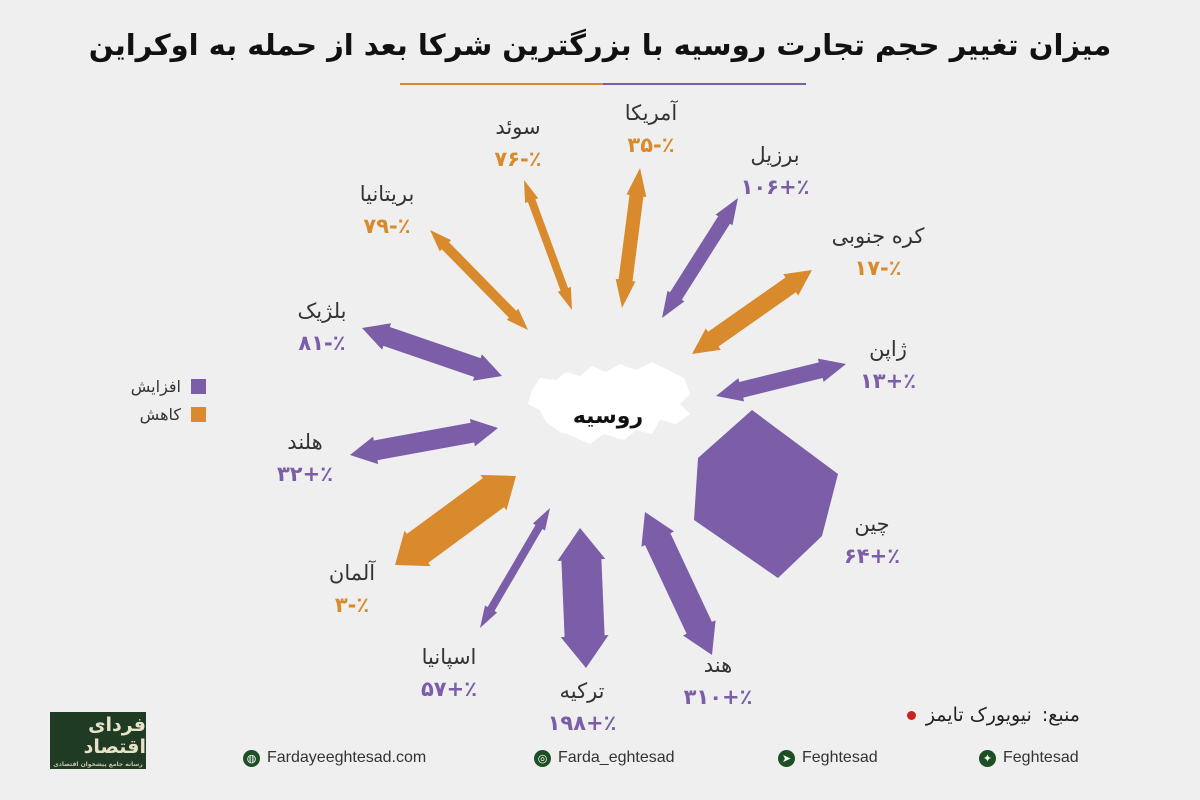  What do you see at coordinates (987, 758) in the screenshot?
I see `twitter-icon: ✦` at bounding box center [987, 758].